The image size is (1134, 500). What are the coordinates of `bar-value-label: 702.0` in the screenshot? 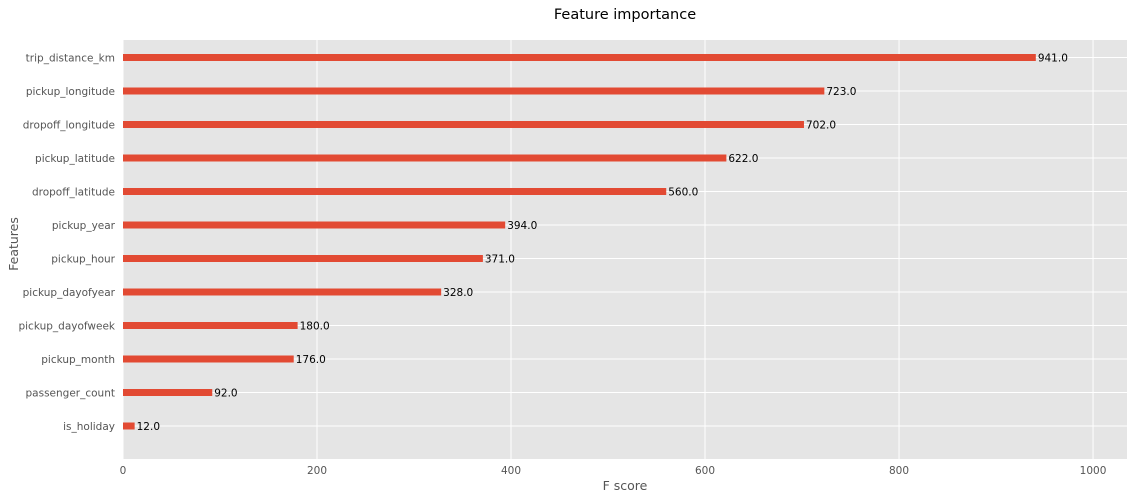 It's located at (821, 125).